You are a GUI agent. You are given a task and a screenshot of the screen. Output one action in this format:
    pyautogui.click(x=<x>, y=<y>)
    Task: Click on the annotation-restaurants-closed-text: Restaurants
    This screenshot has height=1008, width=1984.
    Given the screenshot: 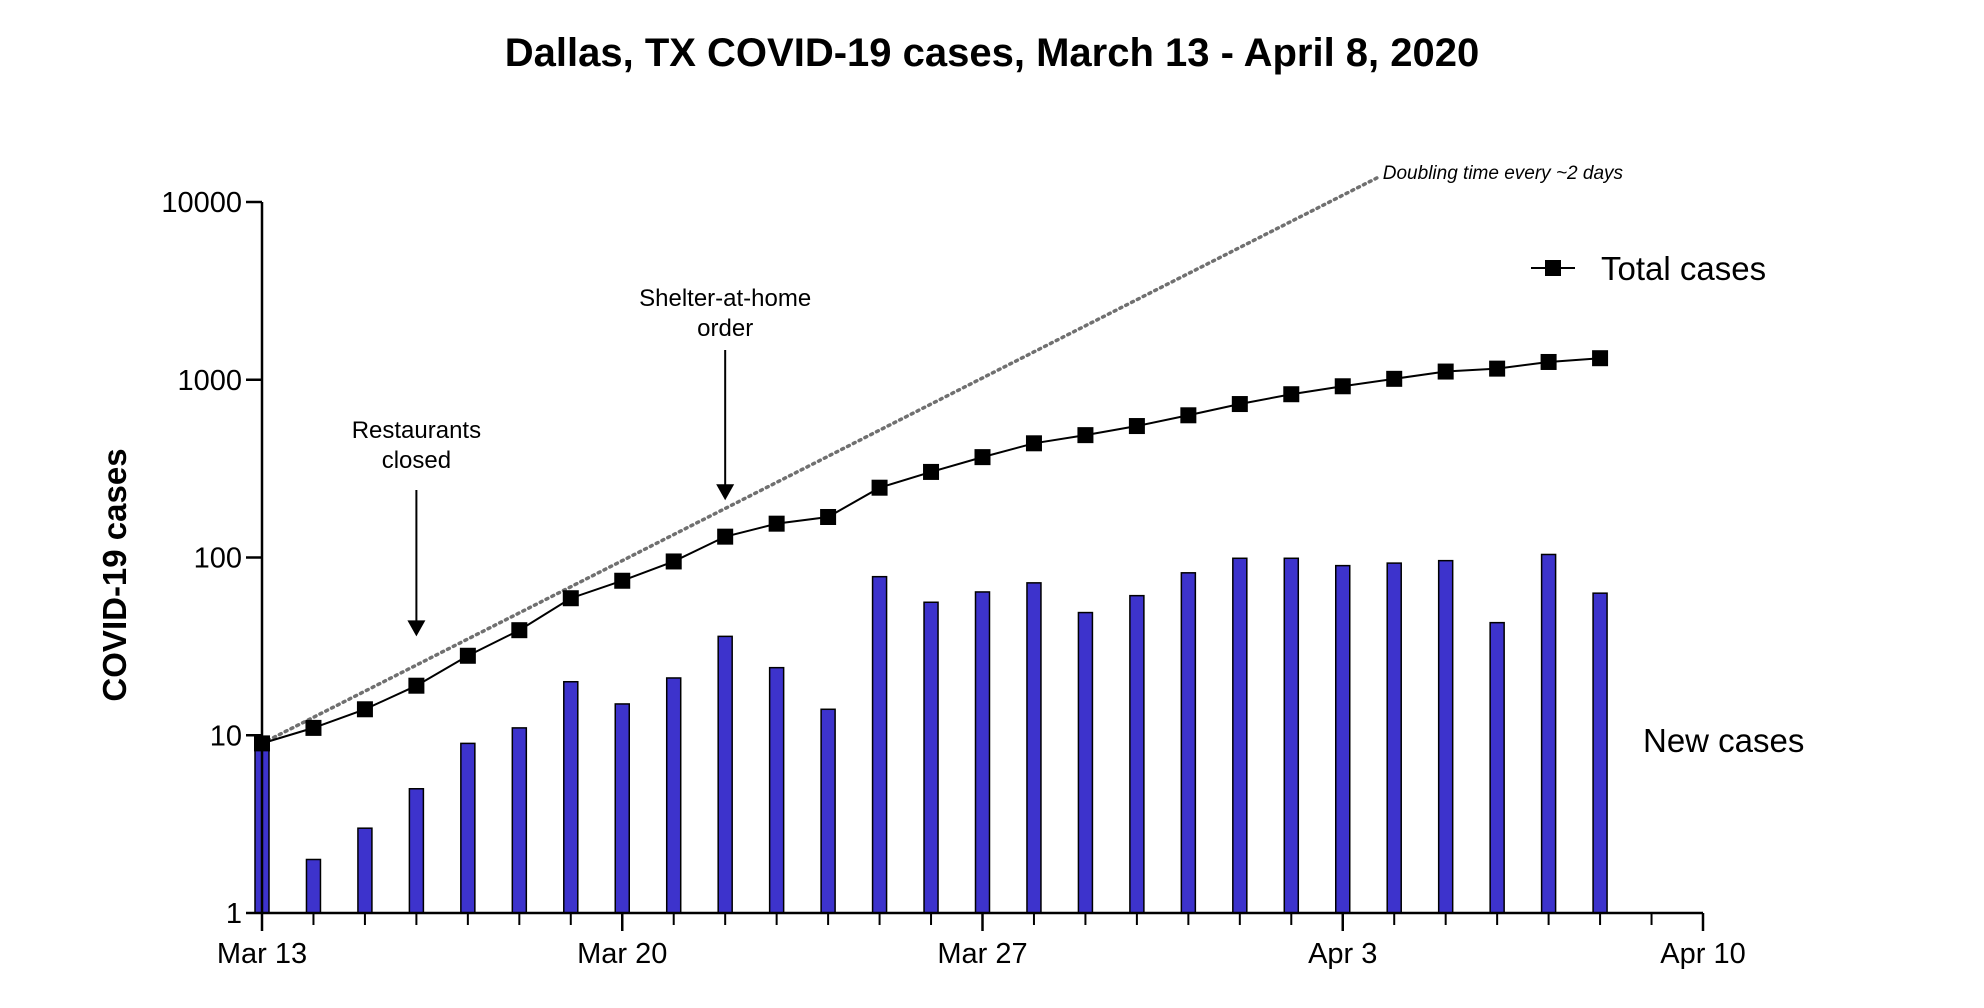 What is the action you would take?
    pyautogui.click(x=416, y=430)
    